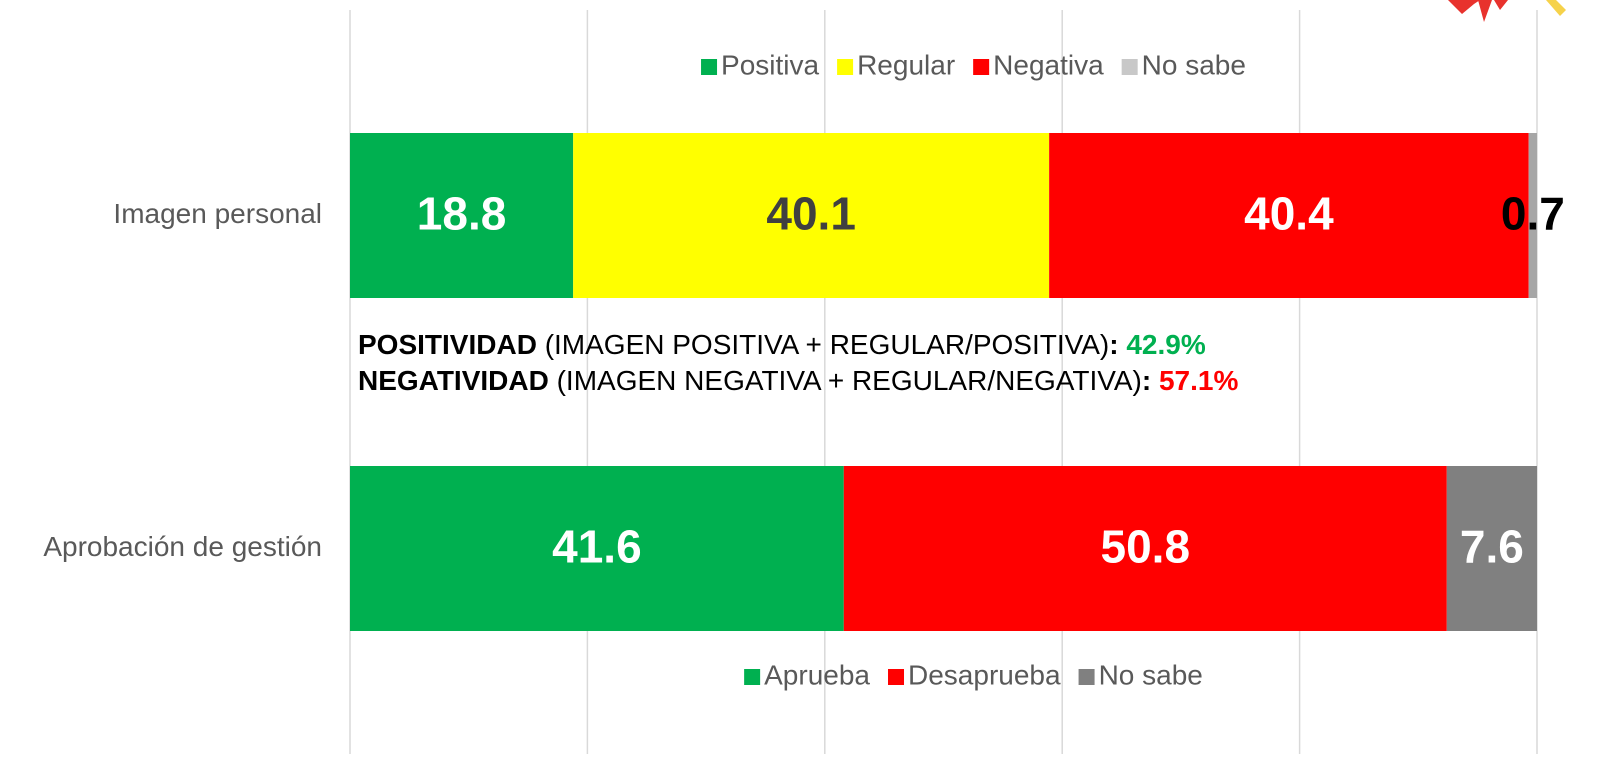 This screenshot has height=774, width=1610. I want to click on annotation-part: (IMAGEN NEGATIVA + REGULAR/NEGATIVA), so click(845, 380).